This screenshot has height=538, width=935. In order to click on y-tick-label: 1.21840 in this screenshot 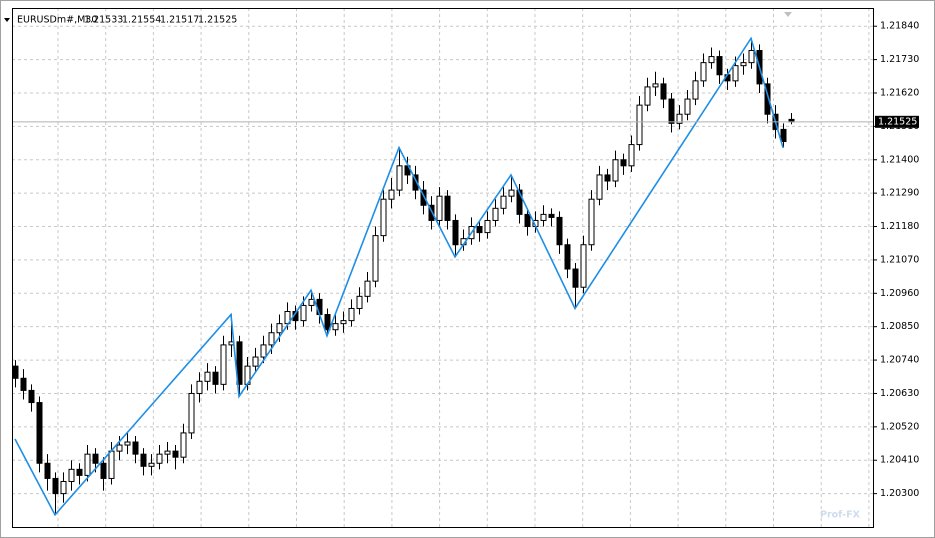, I will do `click(899, 26)`.